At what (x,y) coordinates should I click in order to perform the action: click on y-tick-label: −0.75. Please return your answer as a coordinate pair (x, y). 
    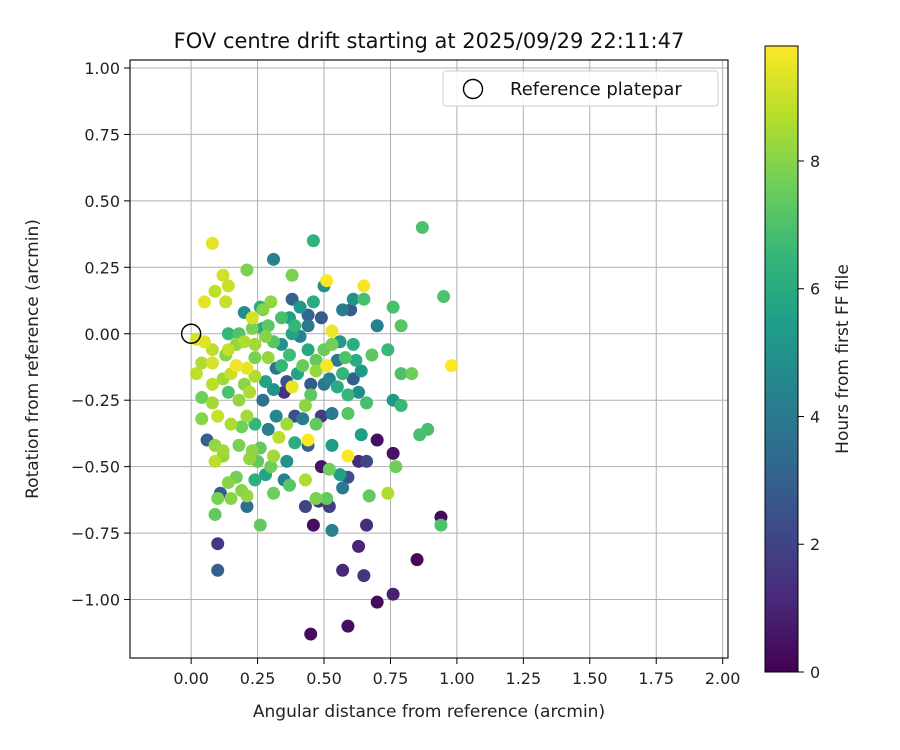
    Looking at the image, I should click on (95, 533).